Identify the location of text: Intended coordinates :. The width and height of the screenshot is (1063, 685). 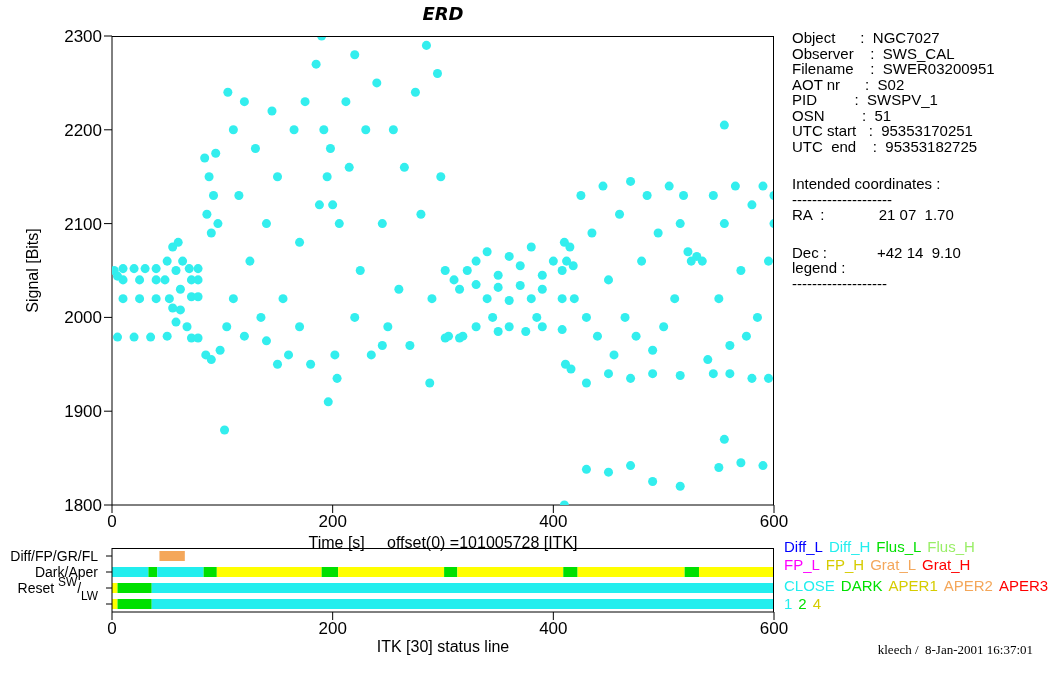
(866, 183).